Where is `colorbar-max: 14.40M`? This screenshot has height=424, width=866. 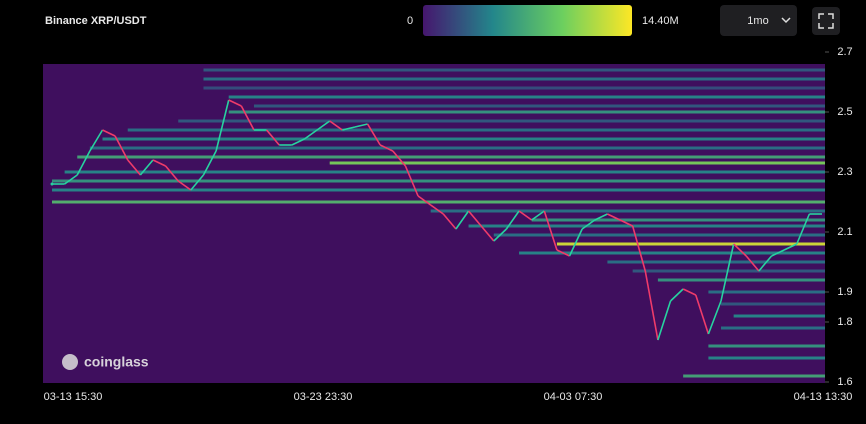
colorbar-max: 14.40M is located at coordinates (660, 21).